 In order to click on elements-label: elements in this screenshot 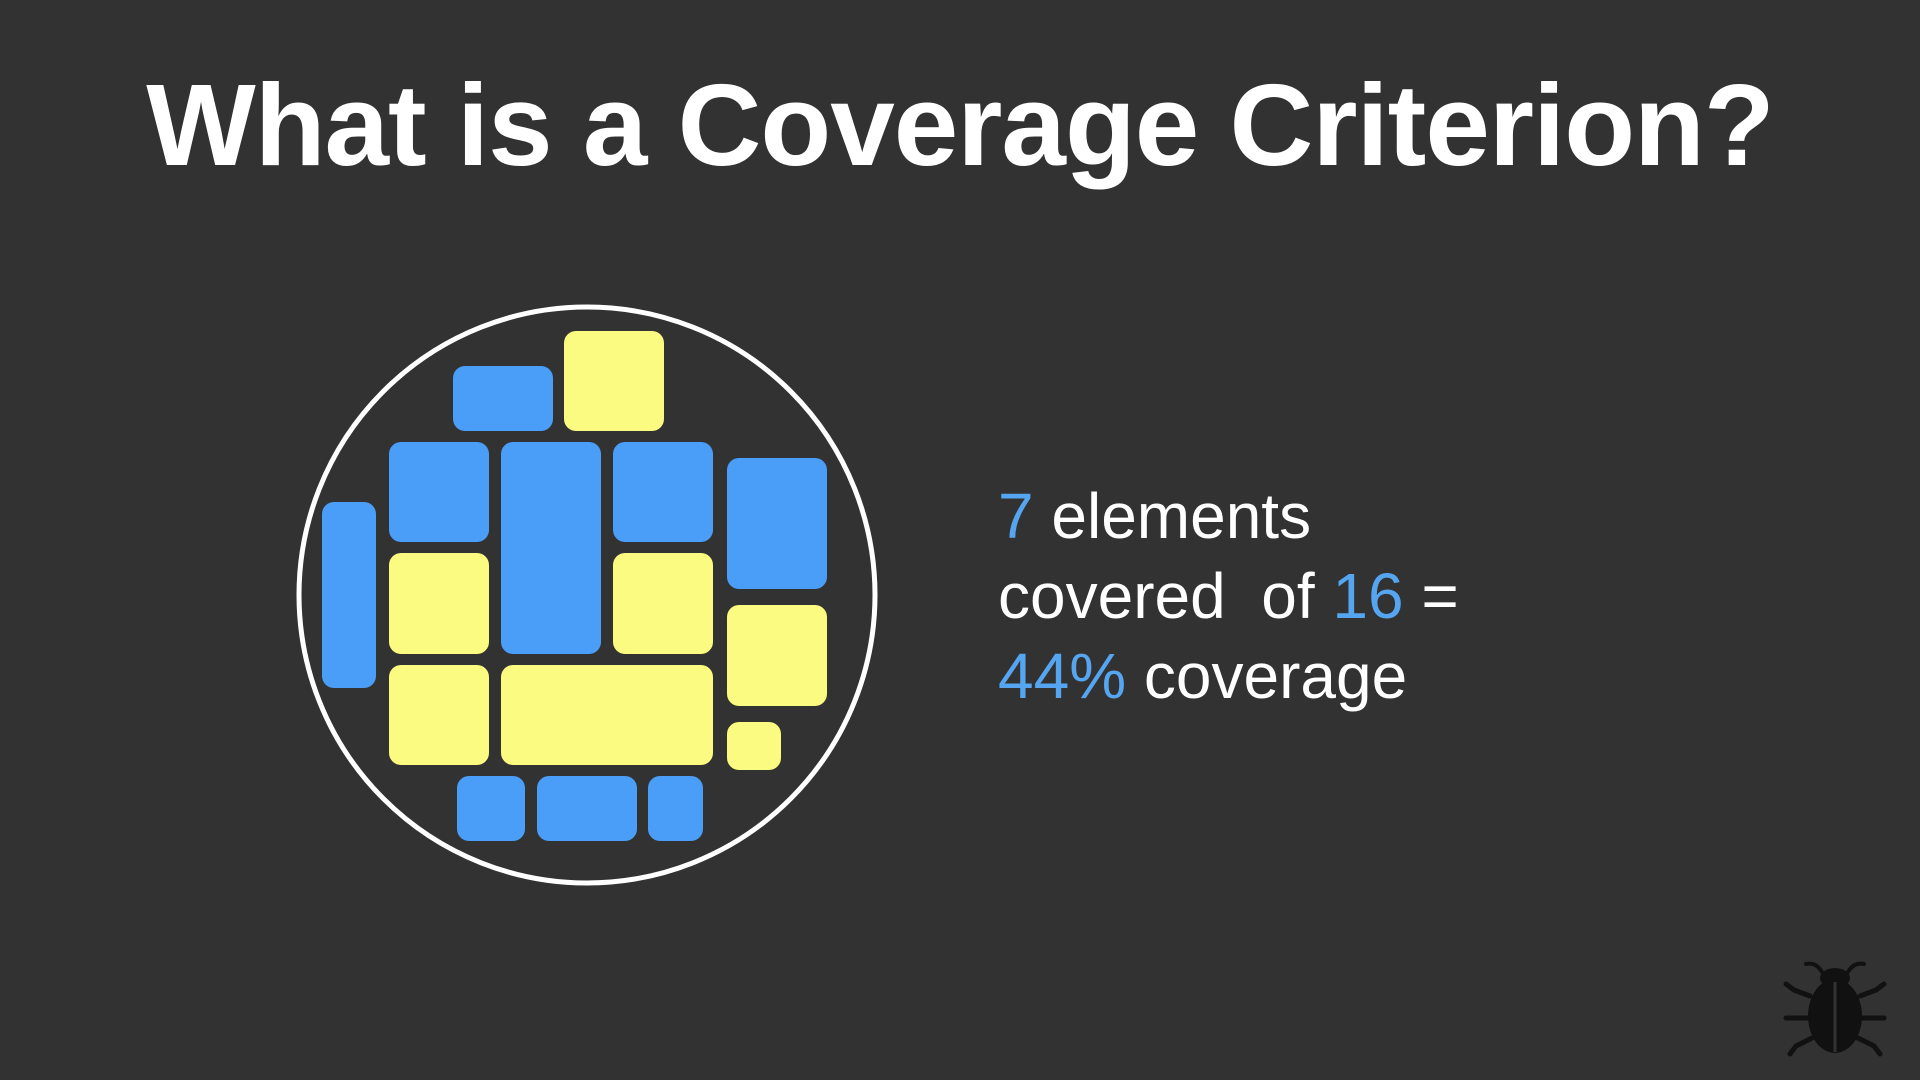, I will do `click(1172, 516)`.